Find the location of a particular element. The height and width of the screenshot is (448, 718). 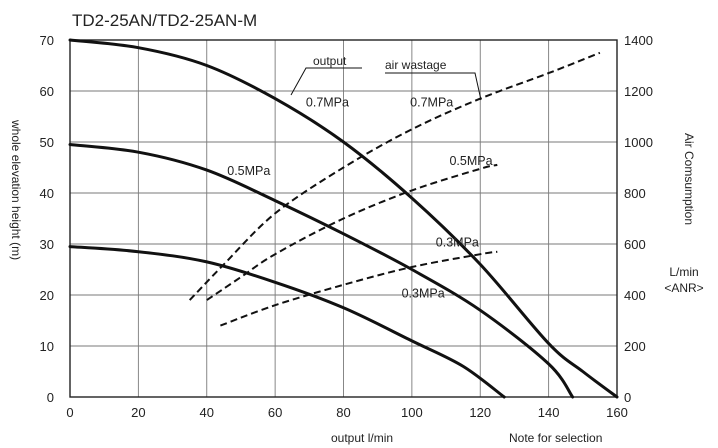

y2-tick-label: 600 is located at coordinates (635, 244).